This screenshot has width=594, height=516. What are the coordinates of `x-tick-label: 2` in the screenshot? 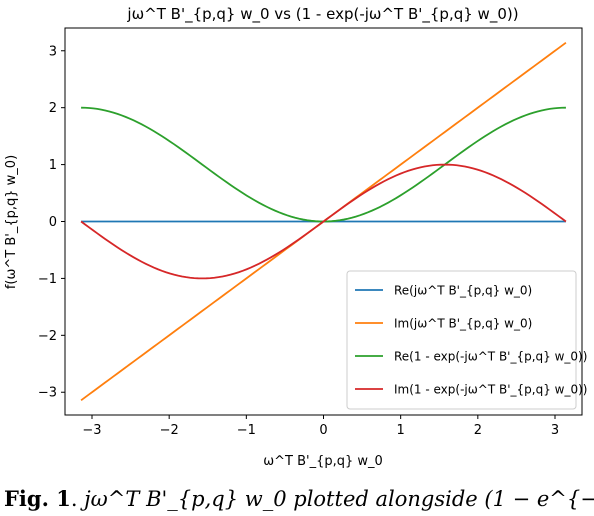 It's located at (478, 430).